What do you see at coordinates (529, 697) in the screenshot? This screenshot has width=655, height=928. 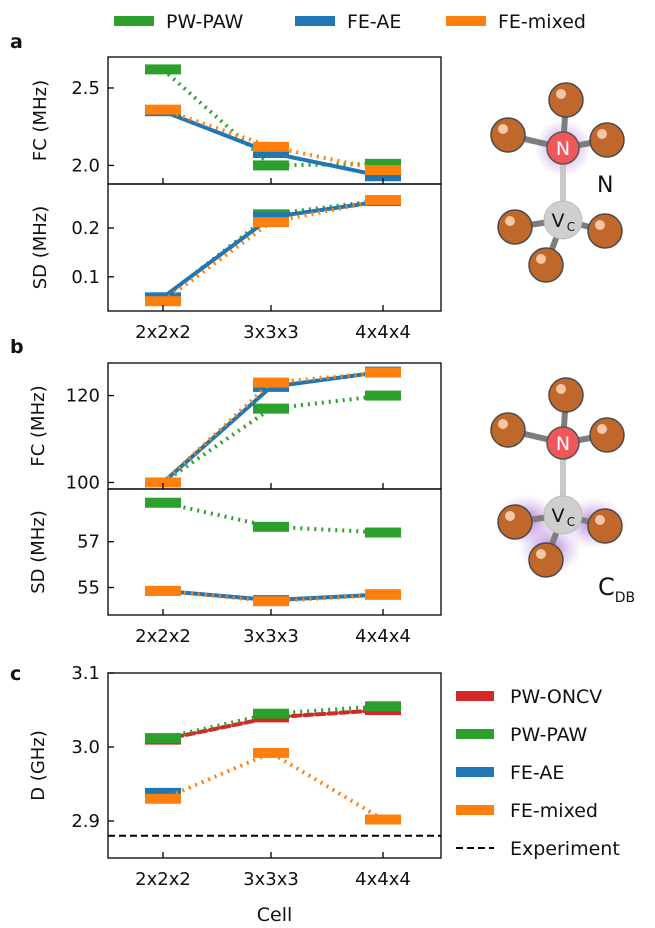 I see `bottom-legend-item: PW-ONCV` at bounding box center [529, 697].